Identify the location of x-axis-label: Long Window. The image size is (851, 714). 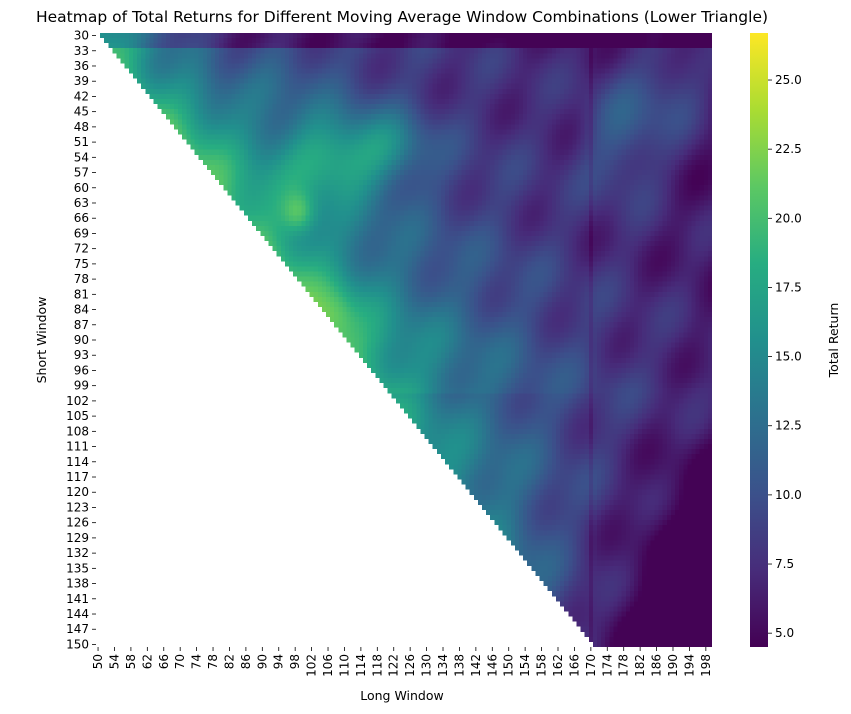
(402, 695).